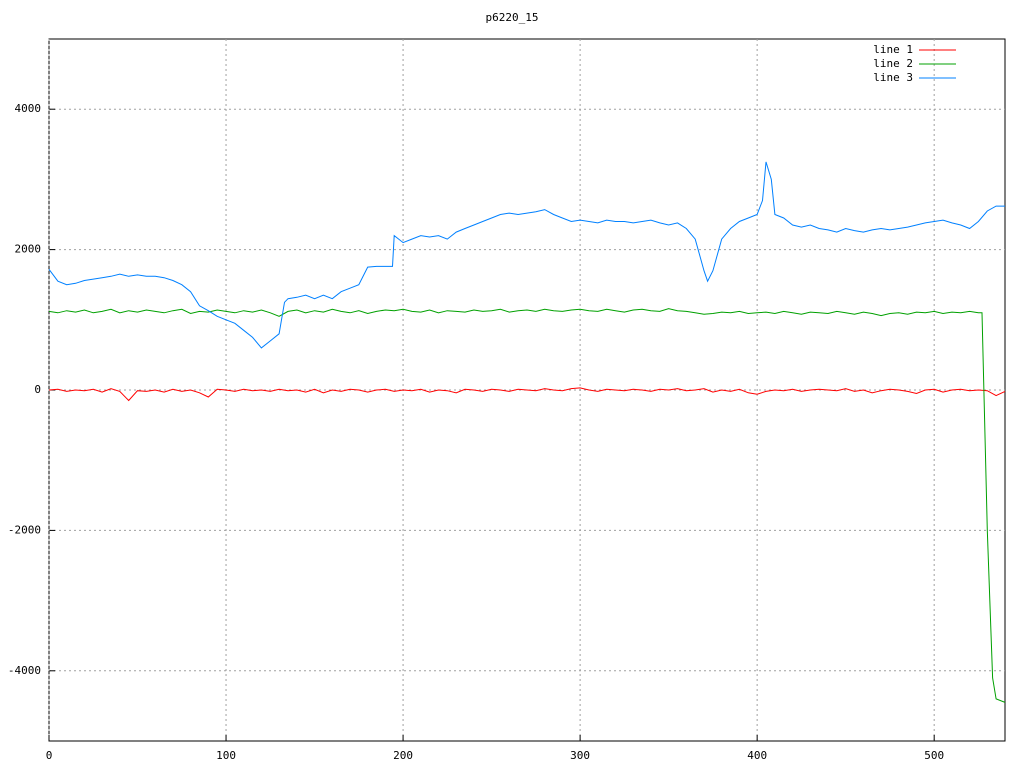 The height and width of the screenshot is (768, 1024). What do you see at coordinates (757, 755) in the screenshot?
I see `x-tick-label: 400` at bounding box center [757, 755].